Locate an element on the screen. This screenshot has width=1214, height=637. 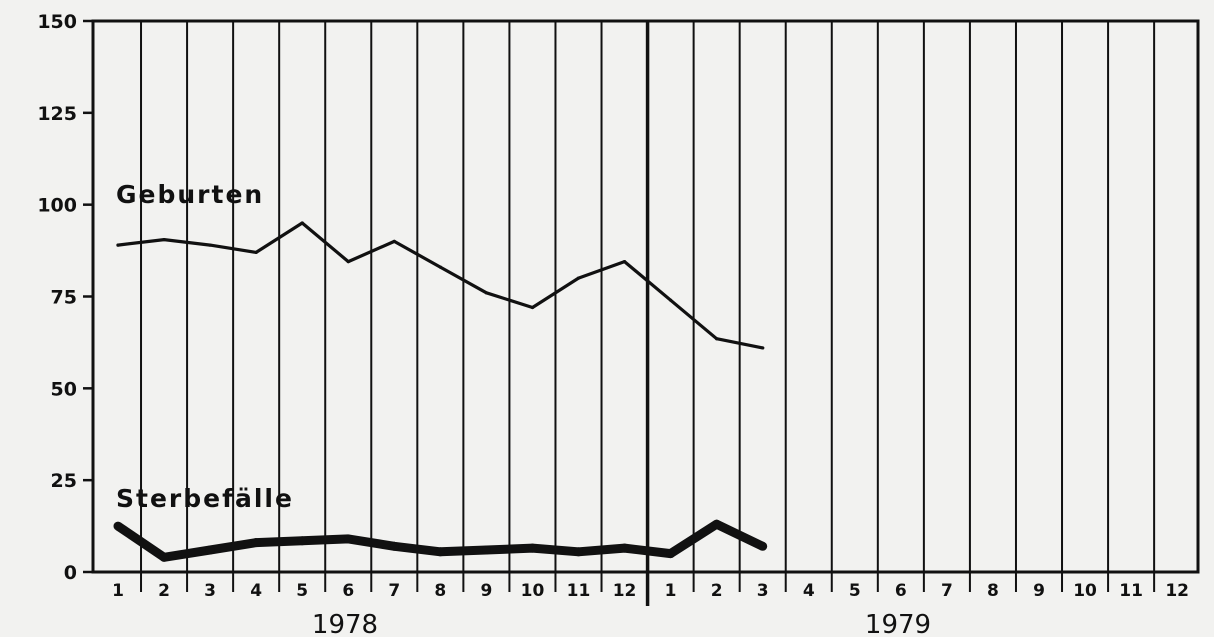
year-label-1978: 1978 is located at coordinates (345, 623).